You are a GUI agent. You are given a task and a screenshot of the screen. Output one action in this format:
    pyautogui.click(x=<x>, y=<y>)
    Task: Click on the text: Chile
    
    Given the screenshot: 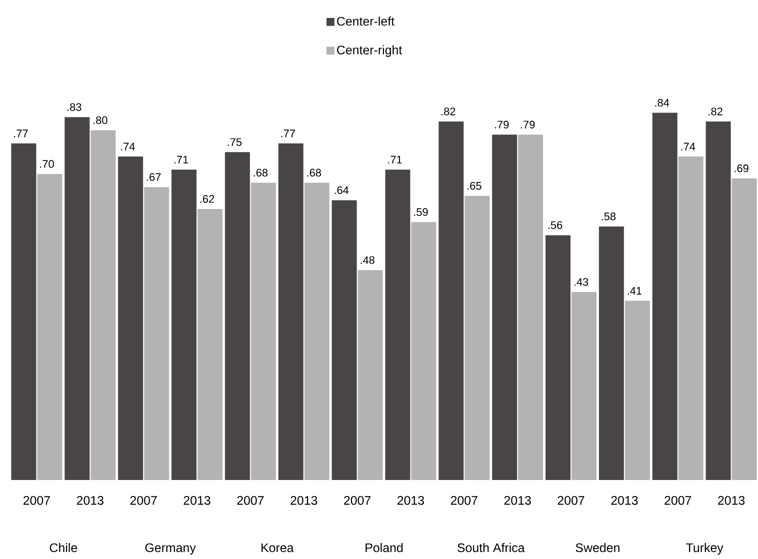 What is the action you would take?
    pyautogui.click(x=64, y=547)
    